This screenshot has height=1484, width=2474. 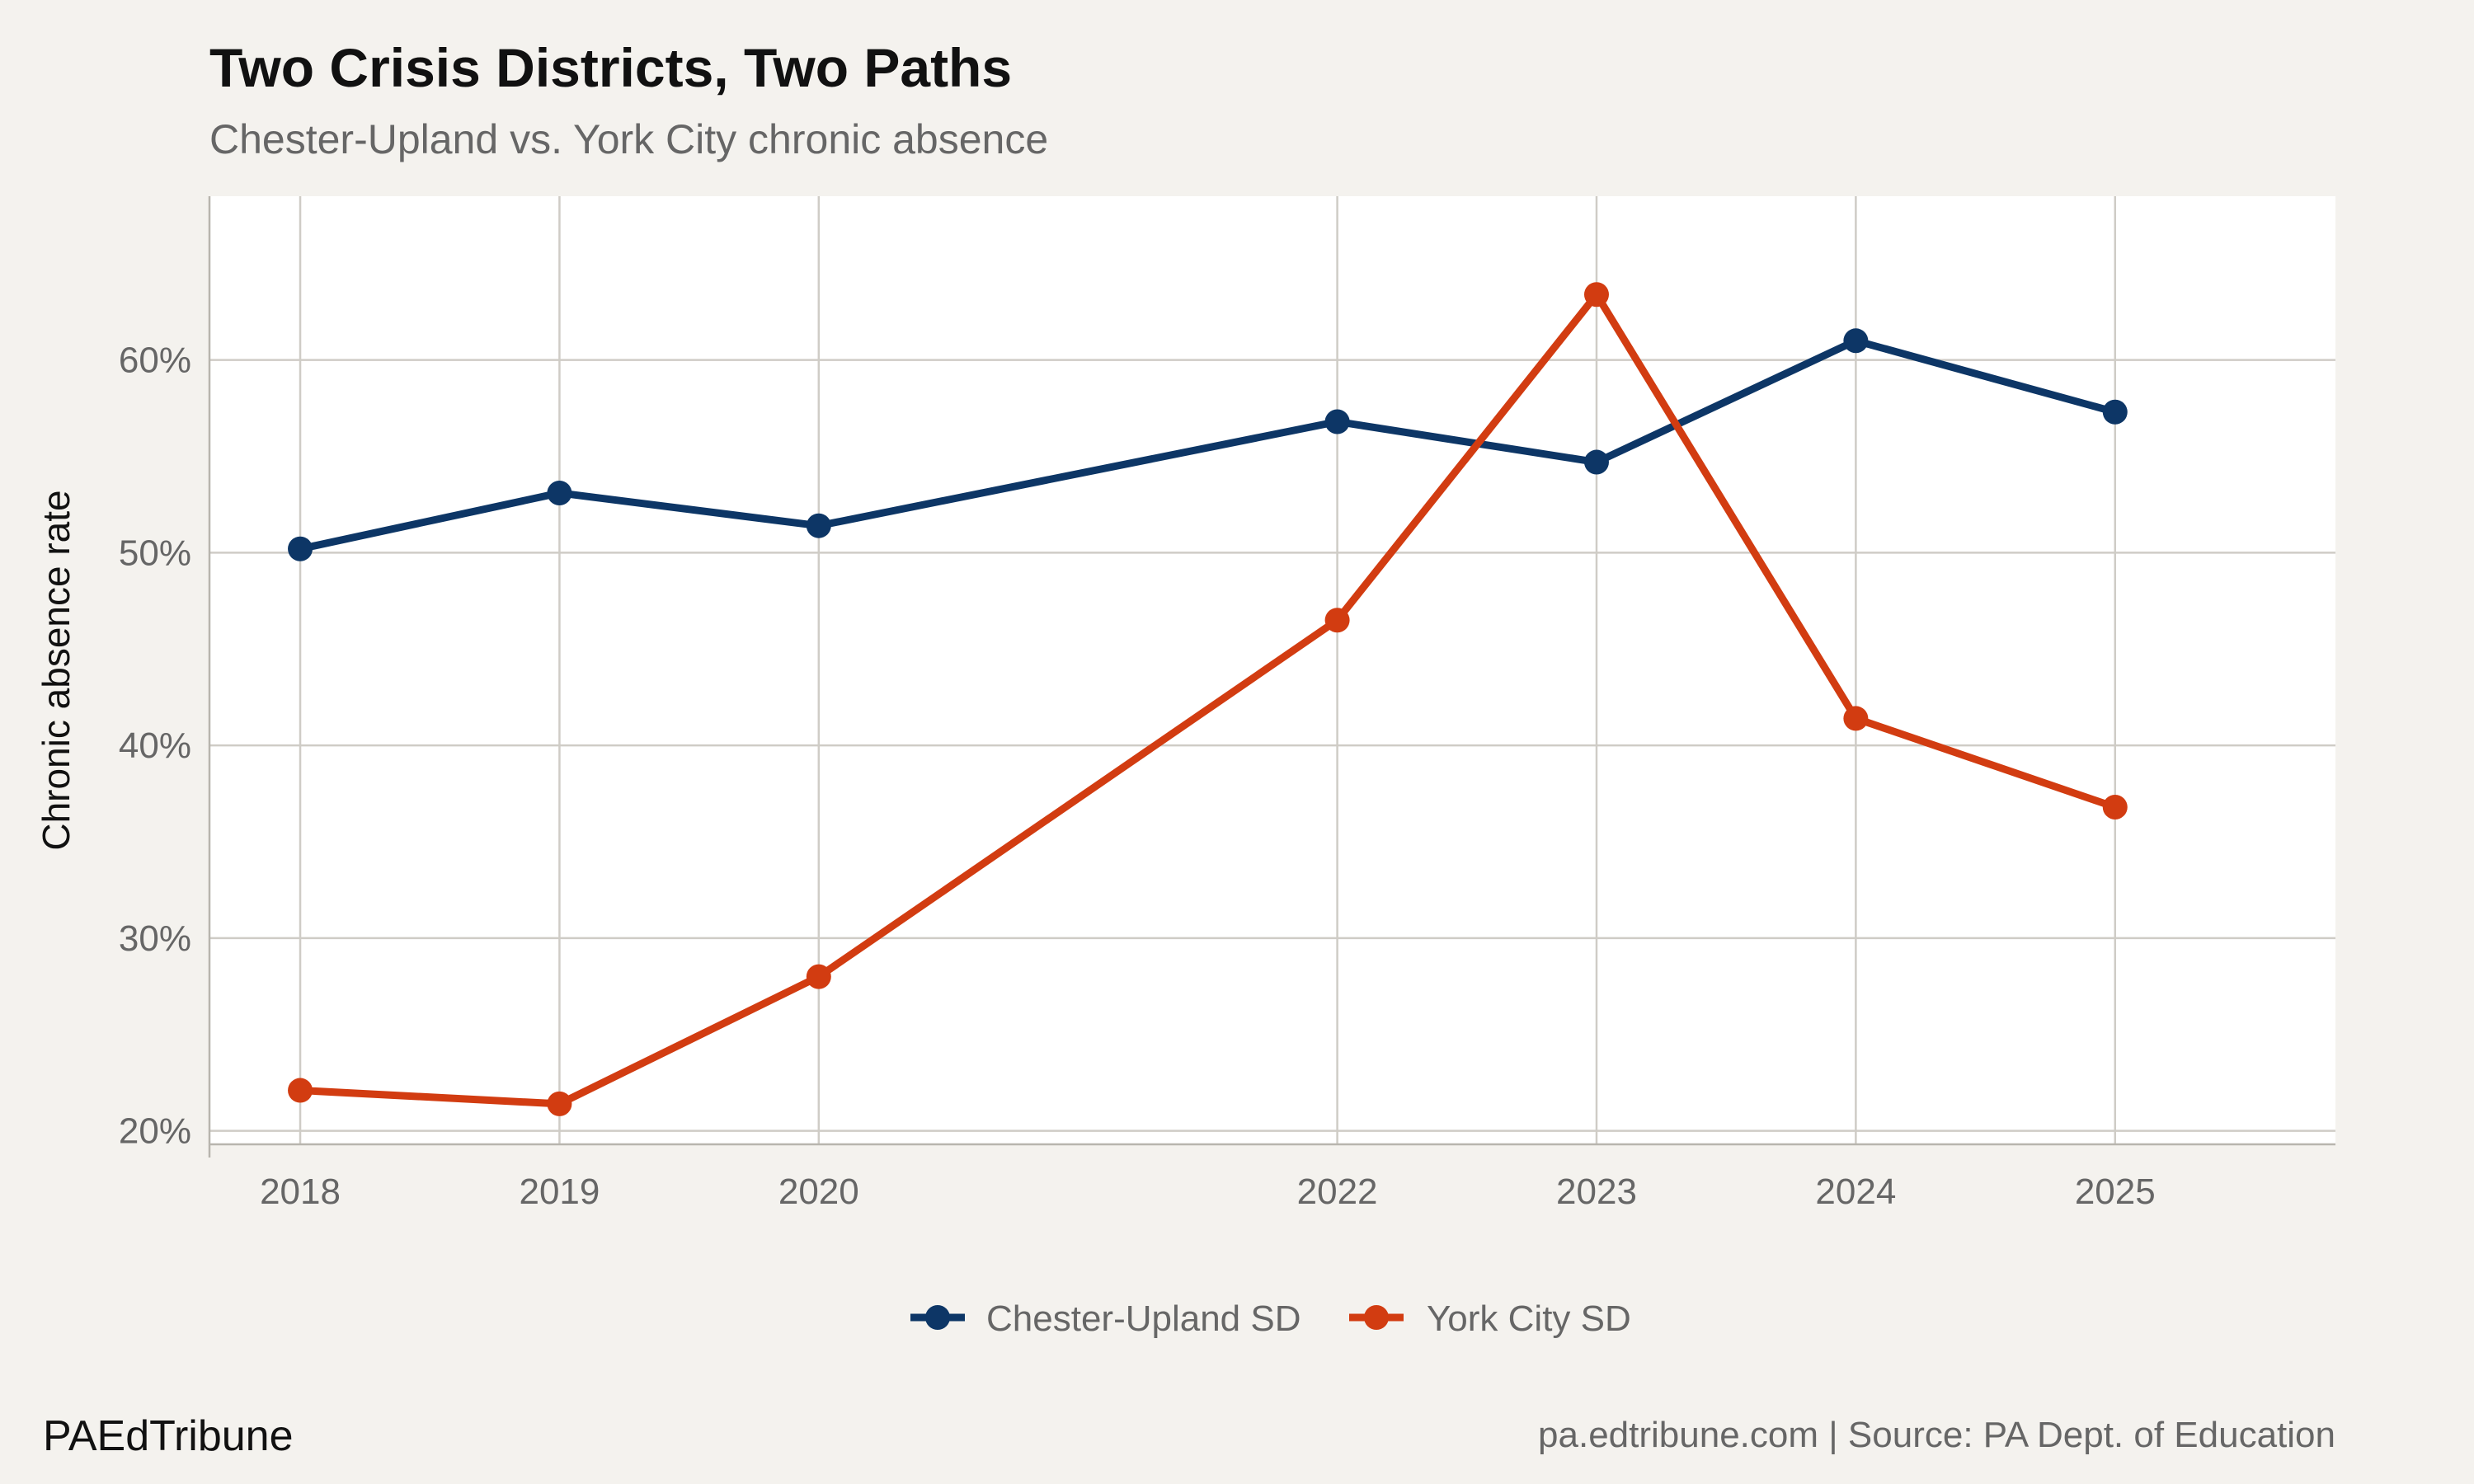 I want to click on x-tick-label: 2024, so click(x=1855, y=1192).